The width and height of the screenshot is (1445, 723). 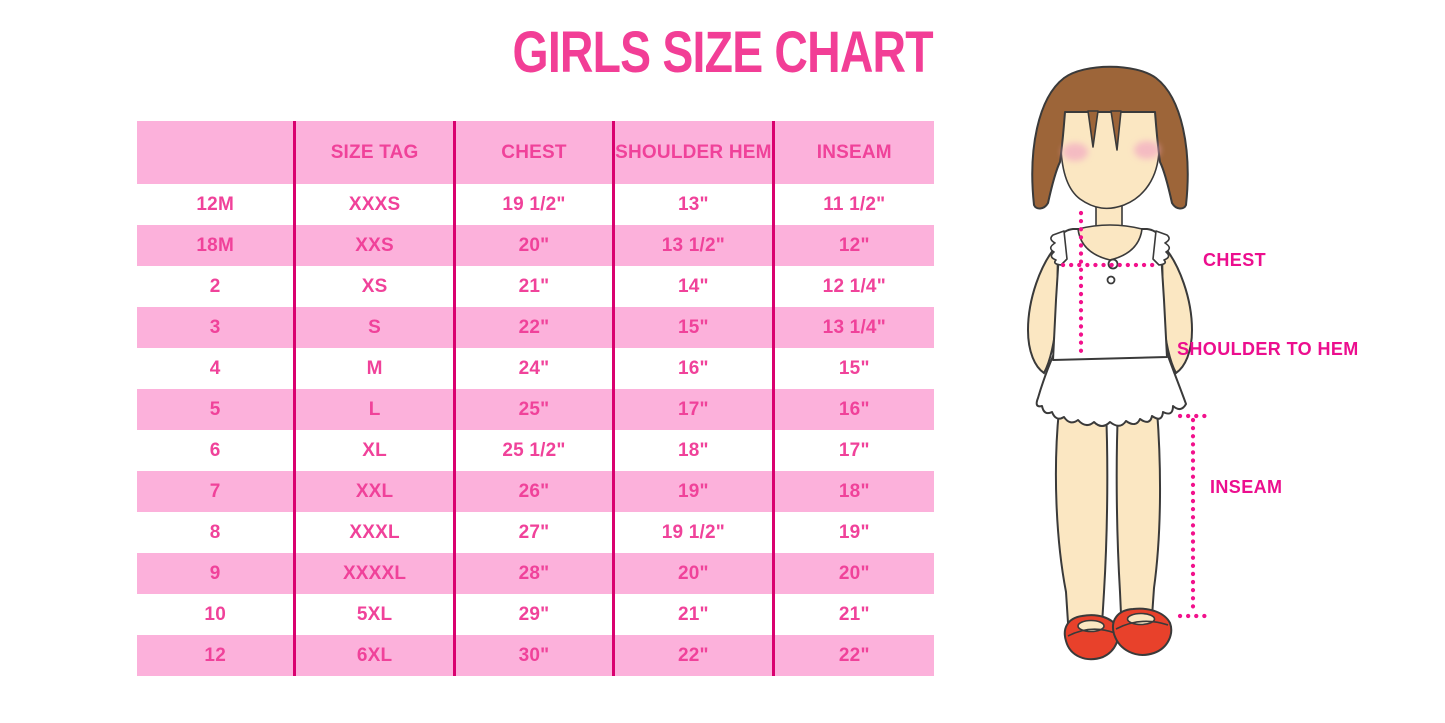 I want to click on girl-cheek-right, so click(x=1147, y=150).